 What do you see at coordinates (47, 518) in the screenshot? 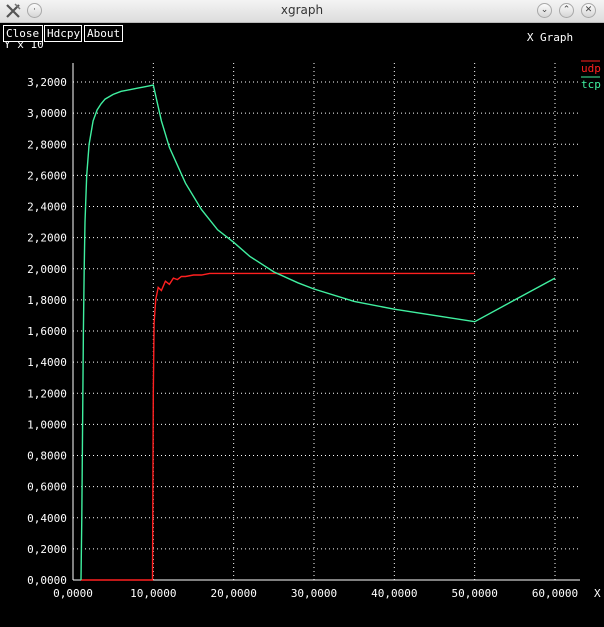
I see `y-tick-label: 0,4000` at bounding box center [47, 518].